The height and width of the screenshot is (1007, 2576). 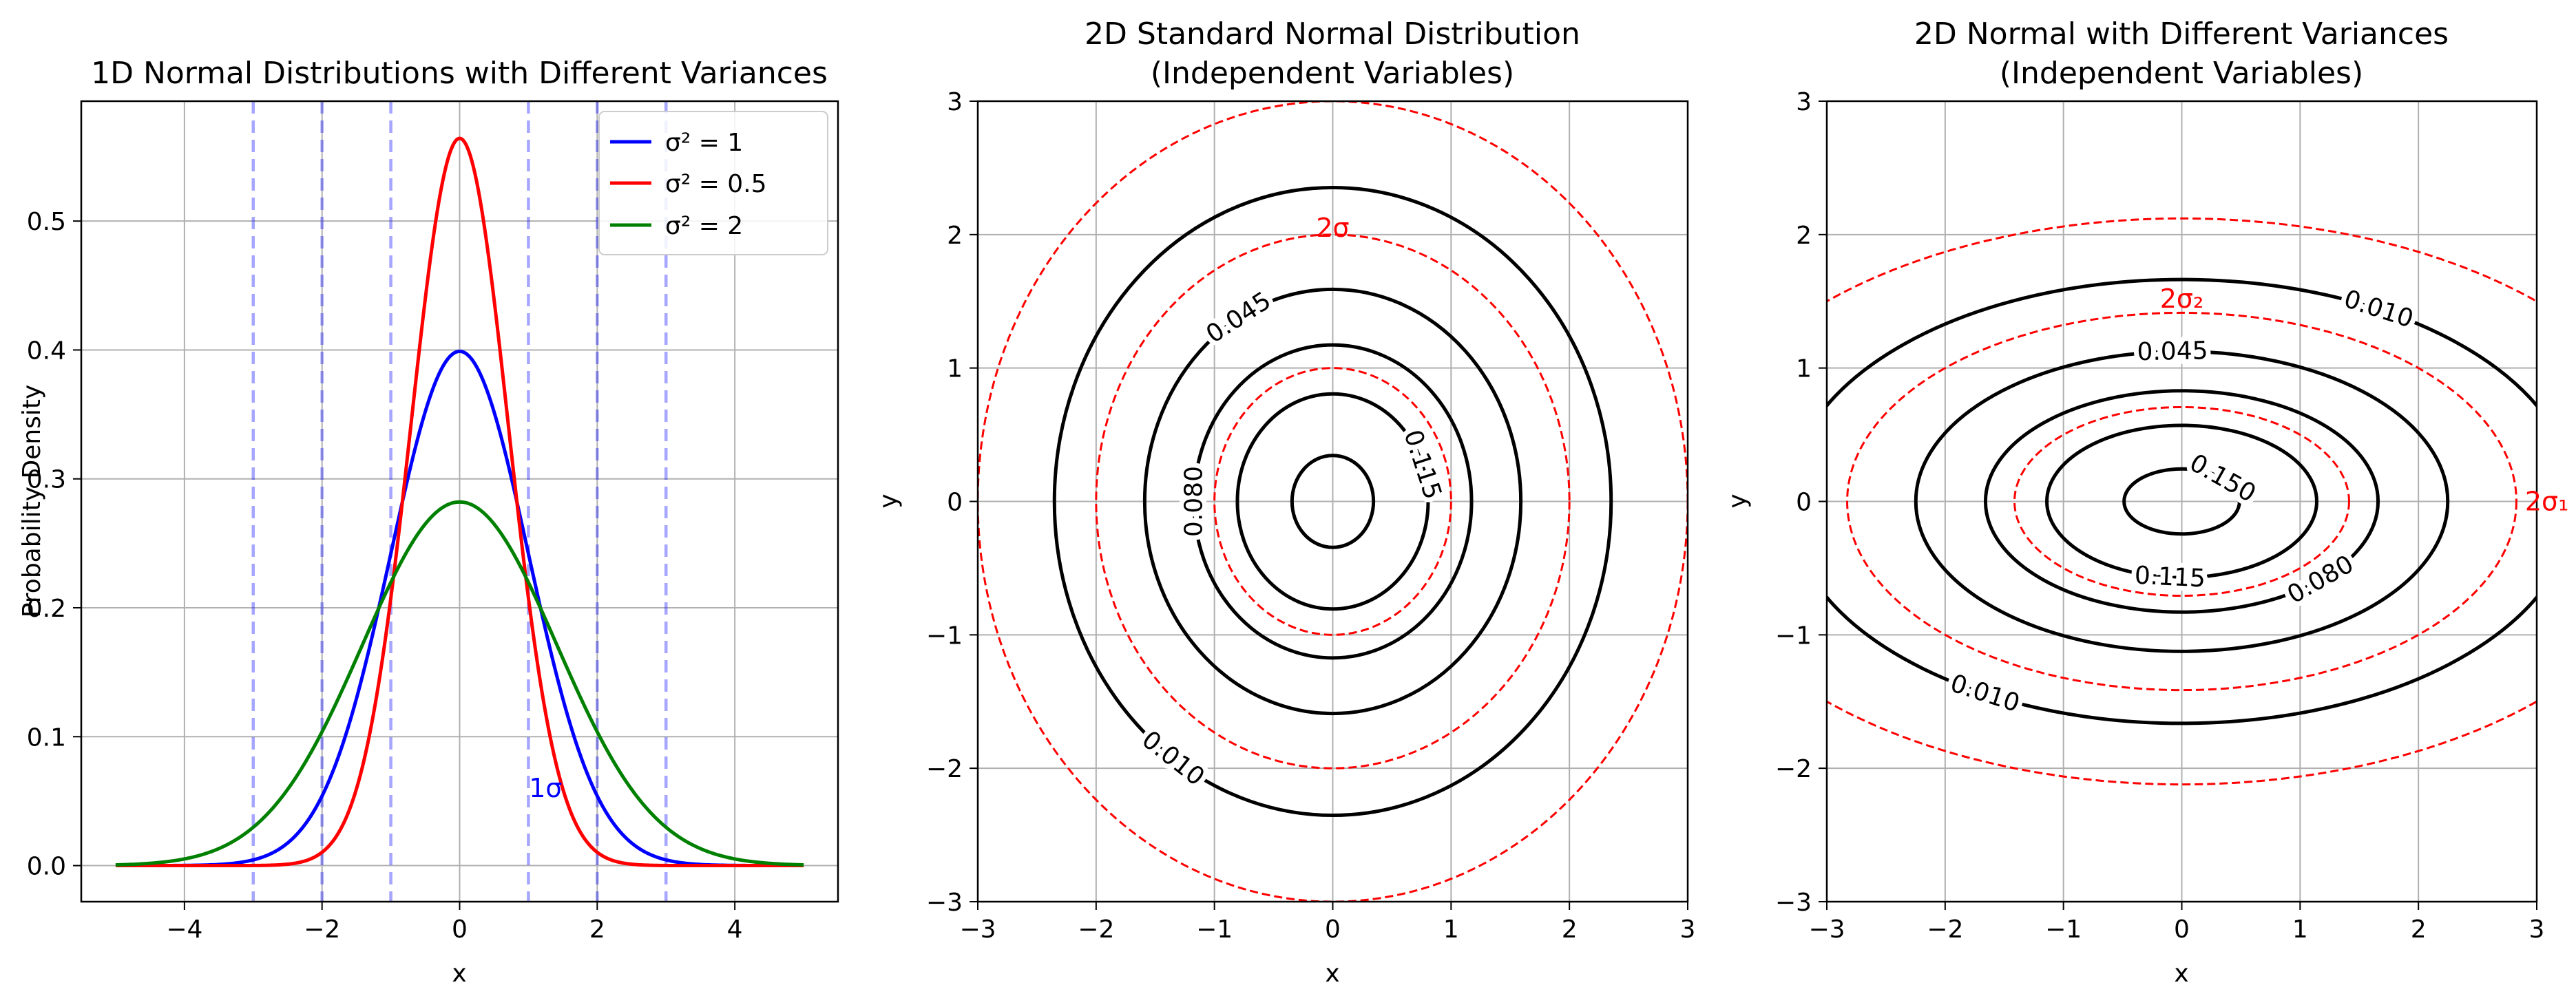 I want to click on legend: σ² = 1 σ² = 0.5 σ² = 2, so click(x=713, y=183).